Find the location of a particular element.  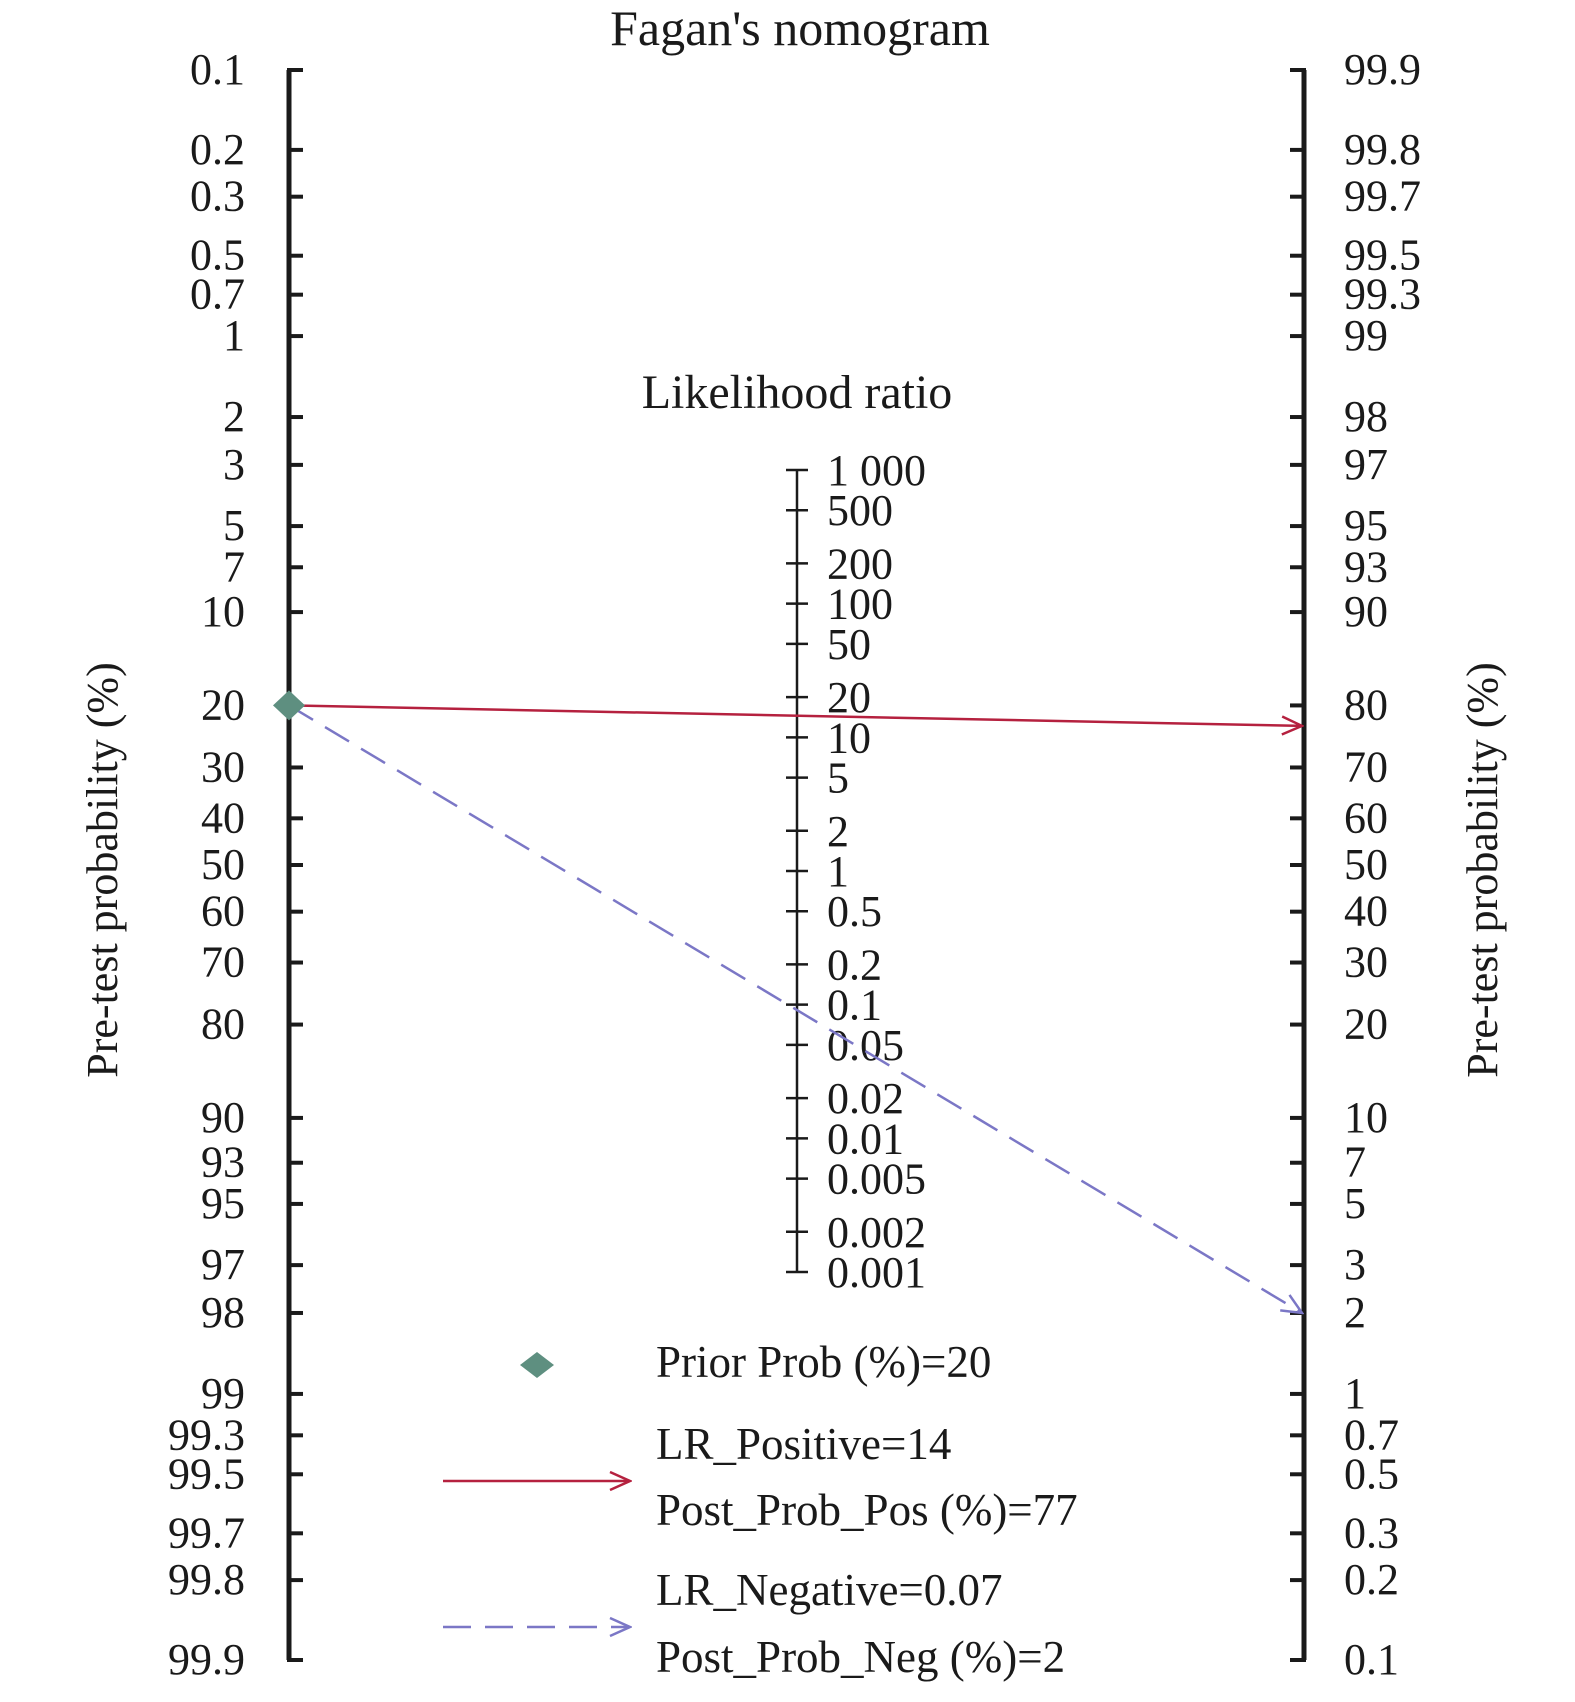

left-axis-tick-label: 30 is located at coordinates (223, 766).